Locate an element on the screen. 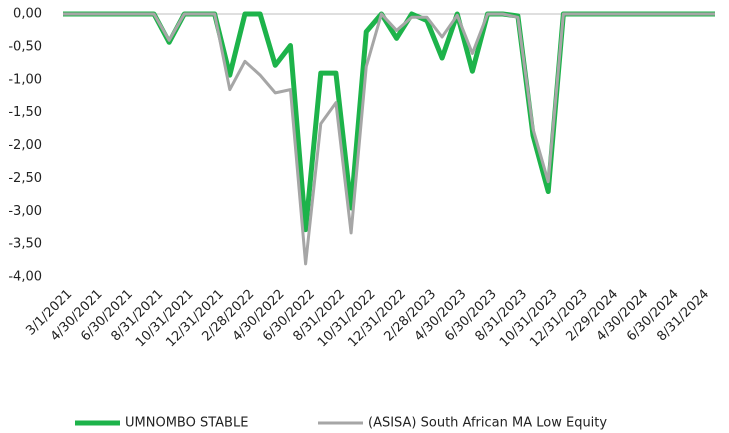 The image size is (729, 433). legend-label: (ASISA) South African MA Low Equity is located at coordinates (487, 423).